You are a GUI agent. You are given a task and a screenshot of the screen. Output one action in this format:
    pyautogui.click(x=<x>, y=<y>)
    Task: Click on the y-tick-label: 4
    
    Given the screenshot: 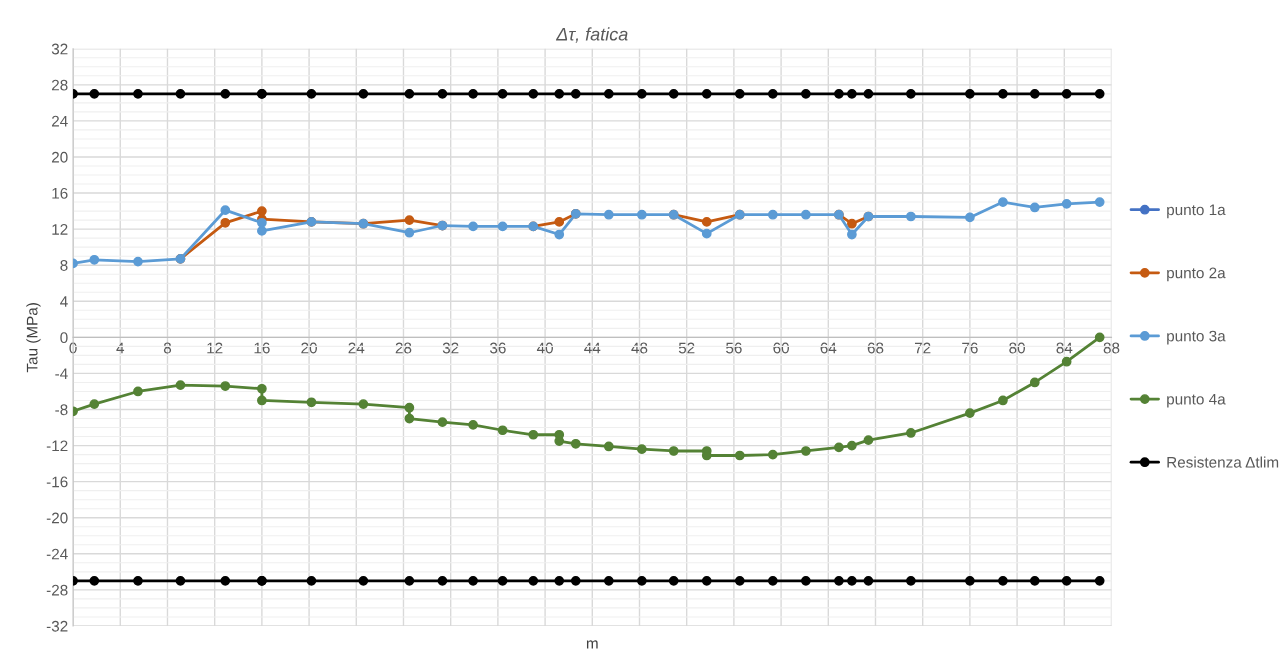 What is the action you would take?
    pyautogui.click(x=64, y=301)
    